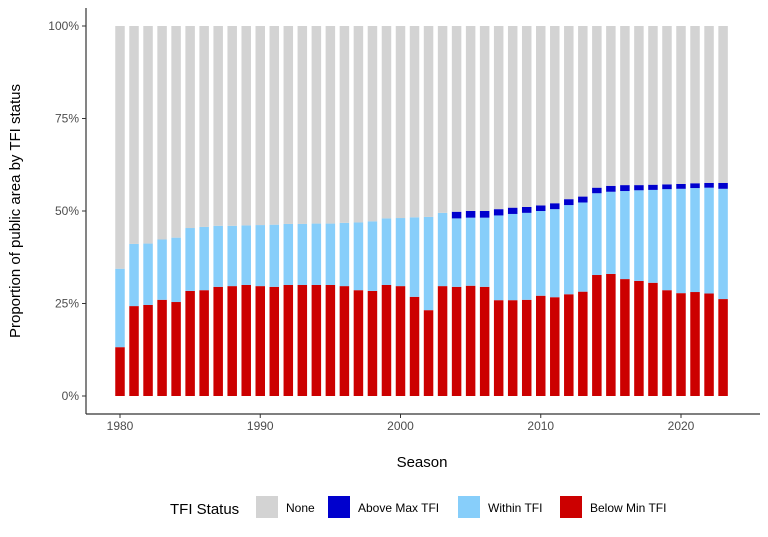 Image resolution: width=768 pixels, height=537 pixels. Describe the element at coordinates (555, 253) in the screenshot. I see `bar-within-tfi-2011` at that location.